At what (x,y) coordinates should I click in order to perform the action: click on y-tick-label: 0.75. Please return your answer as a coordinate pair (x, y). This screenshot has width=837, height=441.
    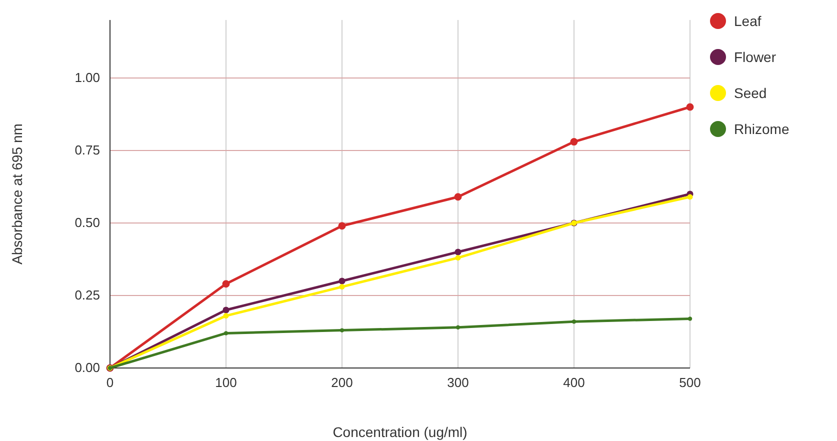
    Looking at the image, I should click on (87, 150).